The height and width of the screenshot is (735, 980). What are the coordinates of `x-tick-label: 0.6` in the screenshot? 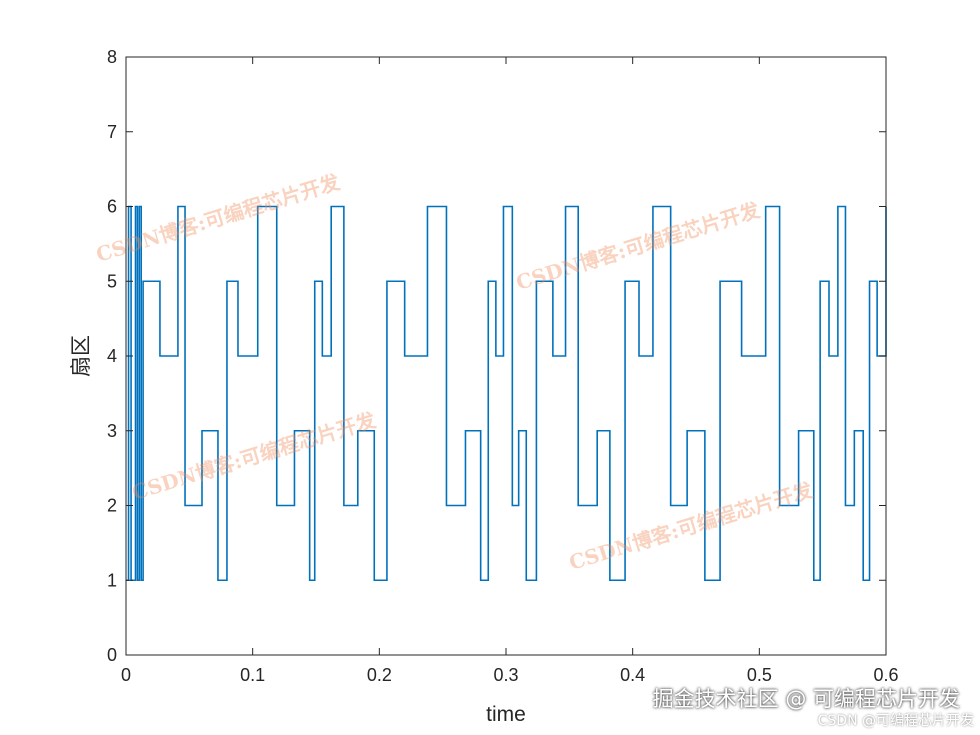 It's located at (885, 675).